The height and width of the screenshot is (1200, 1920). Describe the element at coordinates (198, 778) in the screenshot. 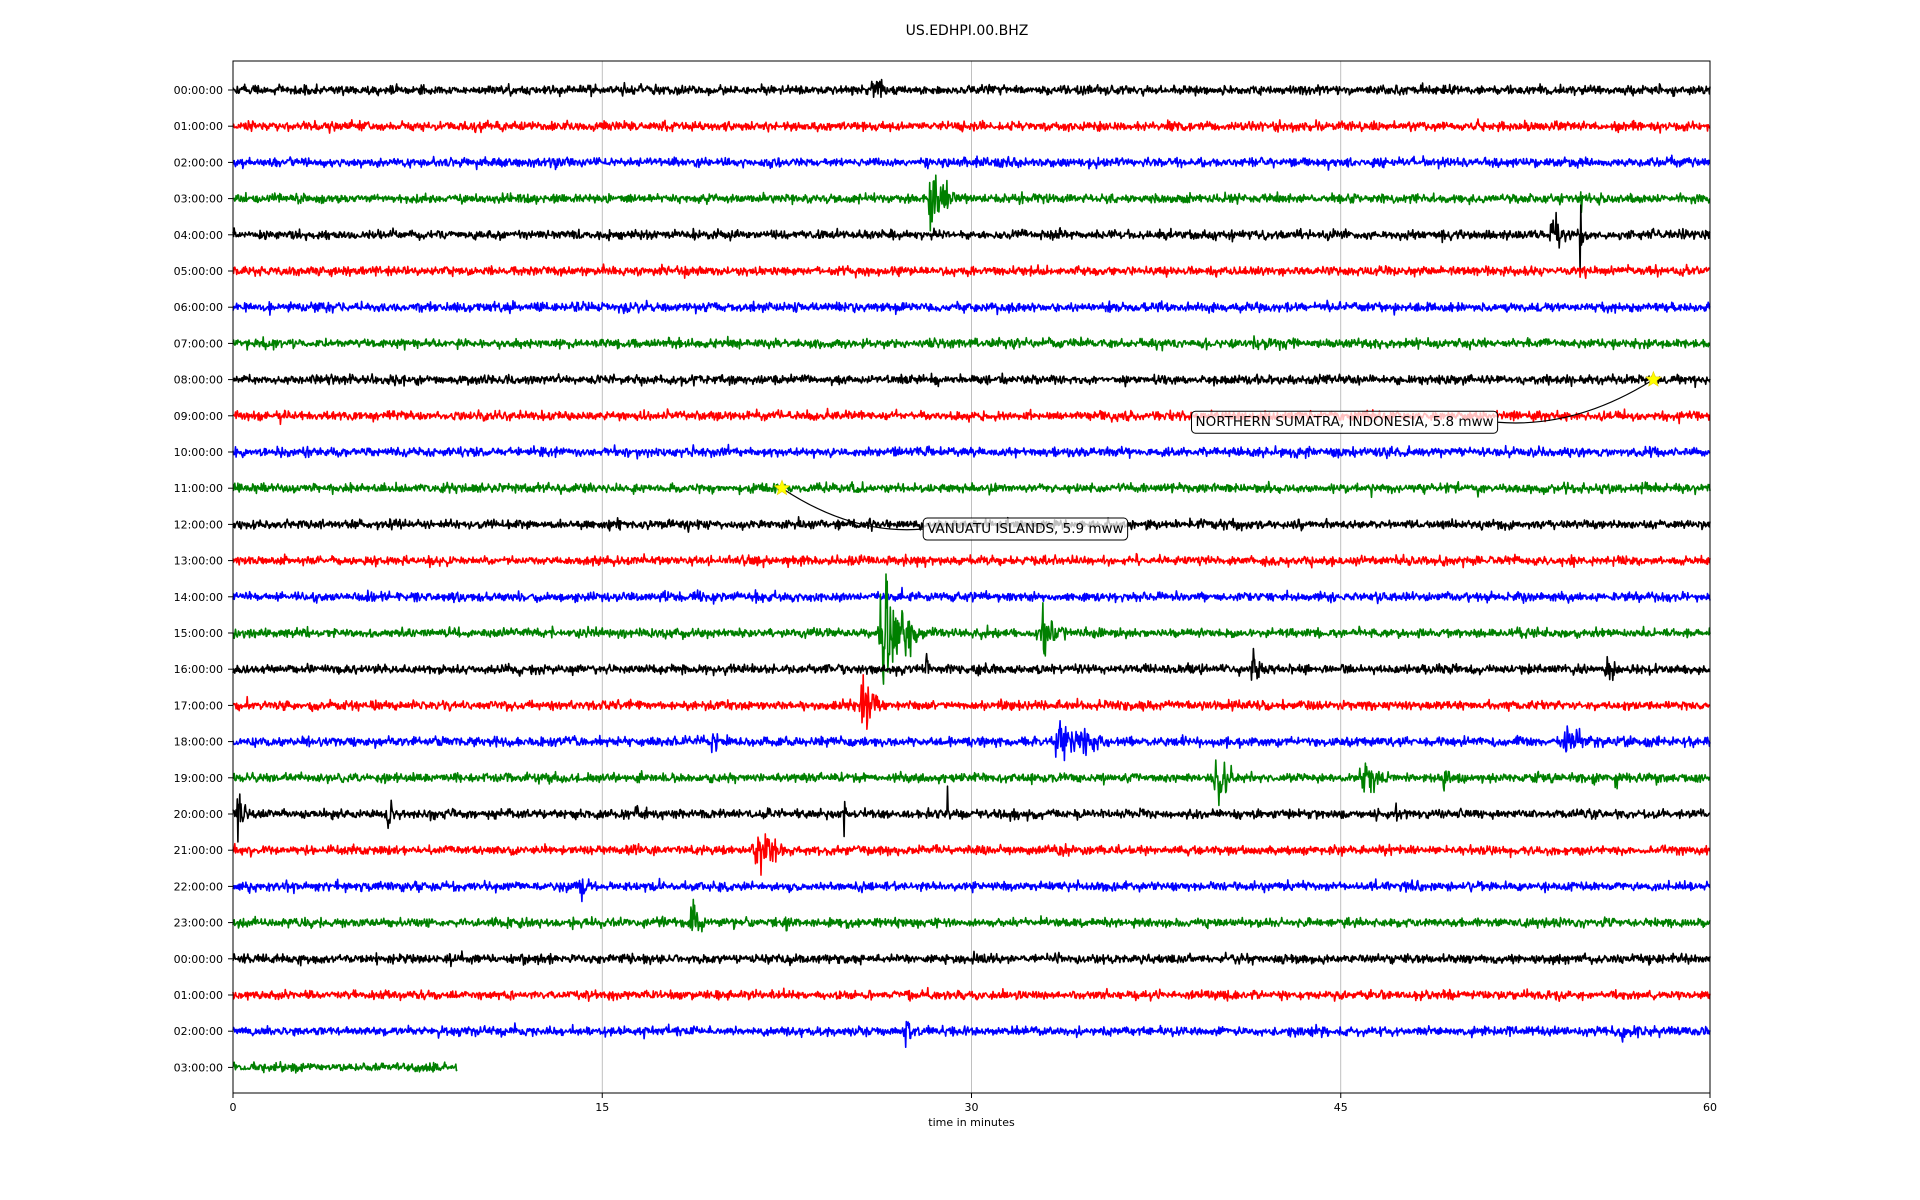

I see `row-time-label: 19:00:00` at that location.